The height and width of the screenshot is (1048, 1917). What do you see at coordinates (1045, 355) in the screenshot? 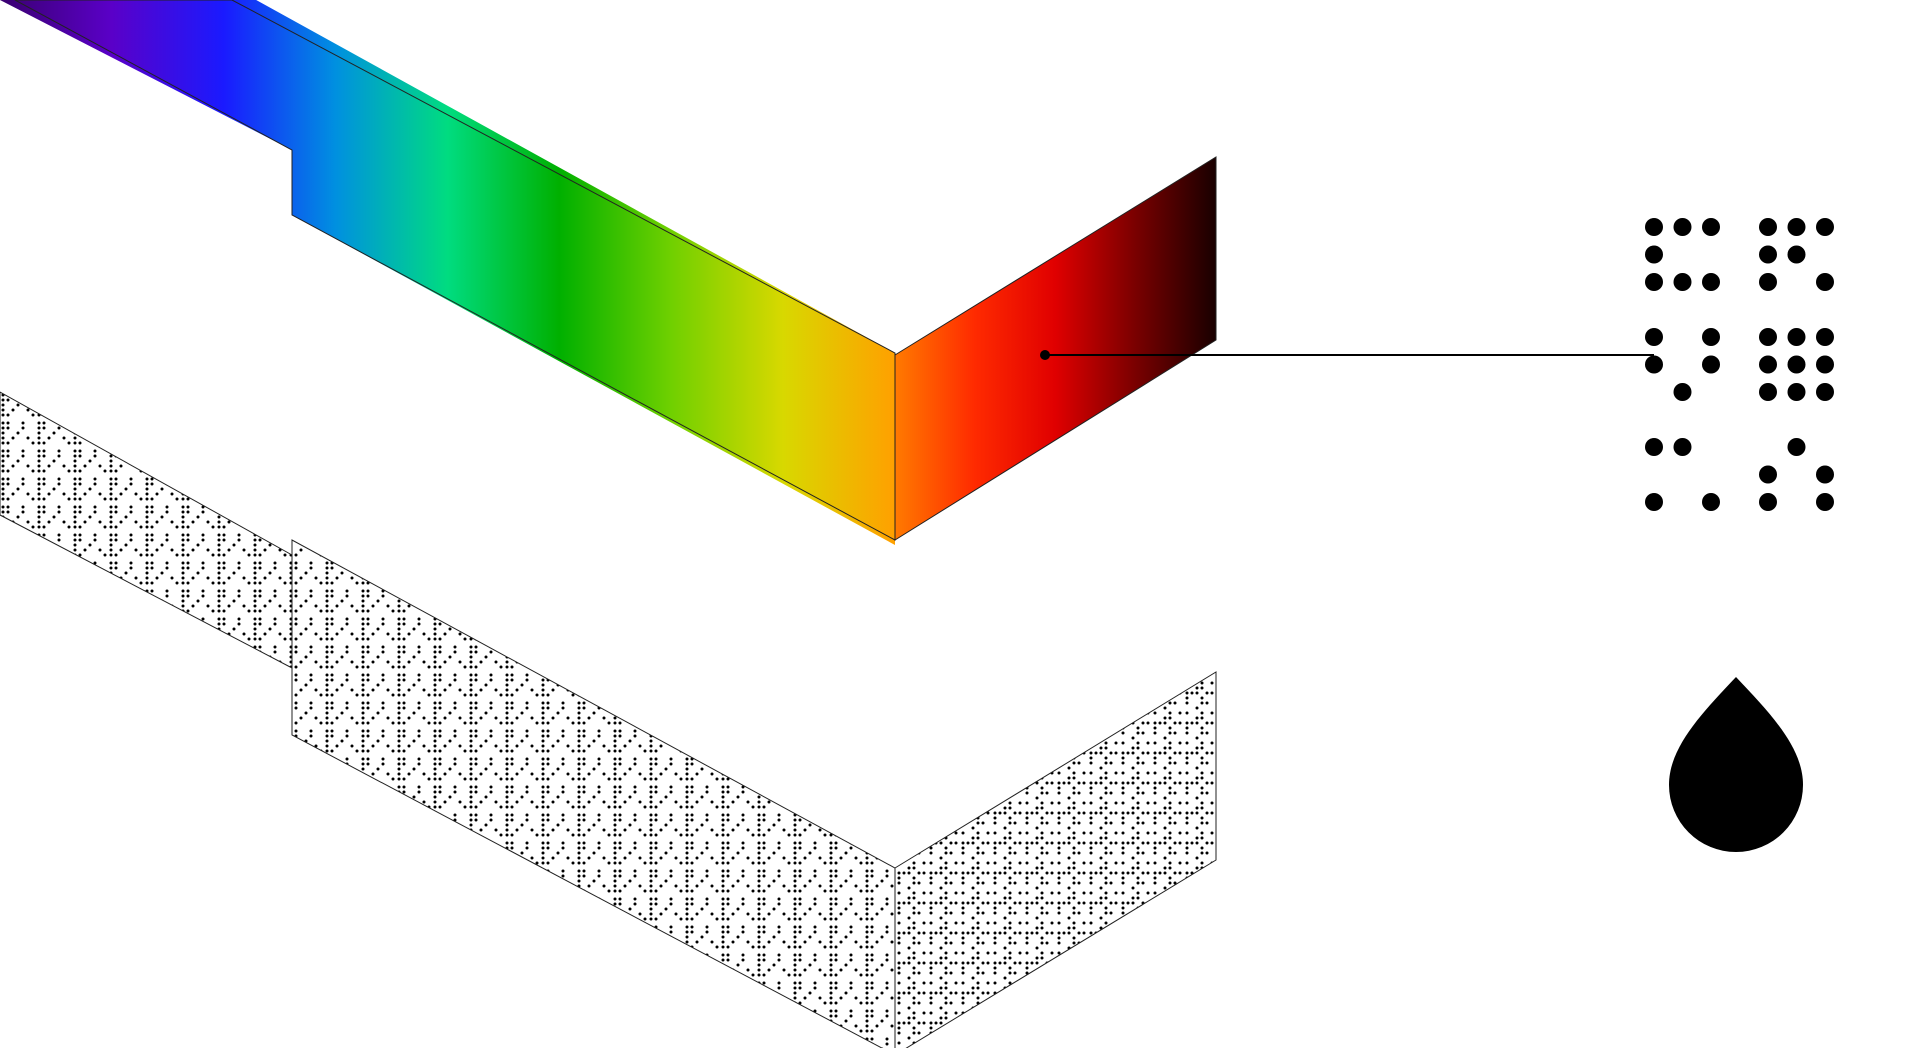
I see `connector-dot` at bounding box center [1045, 355].